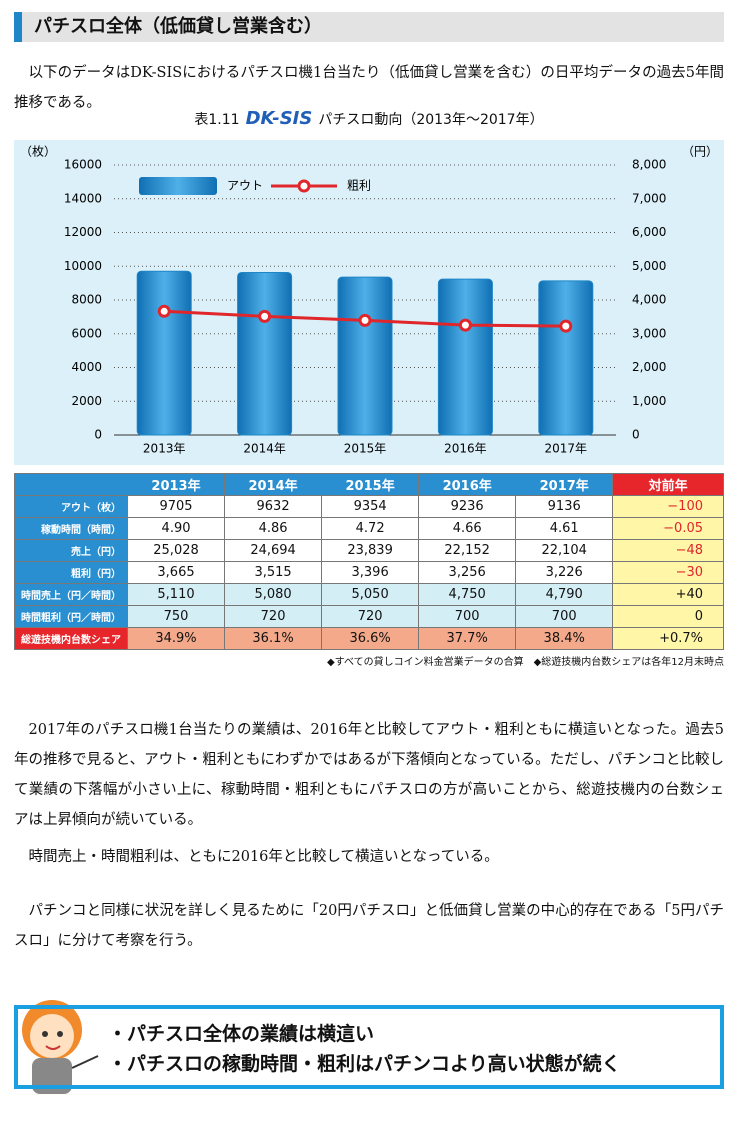 The width and height of the screenshot is (738, 1124). Describe the element at coordinates (636, 435) in the screenshot. I see `y2-tick-label: 0` at that location.